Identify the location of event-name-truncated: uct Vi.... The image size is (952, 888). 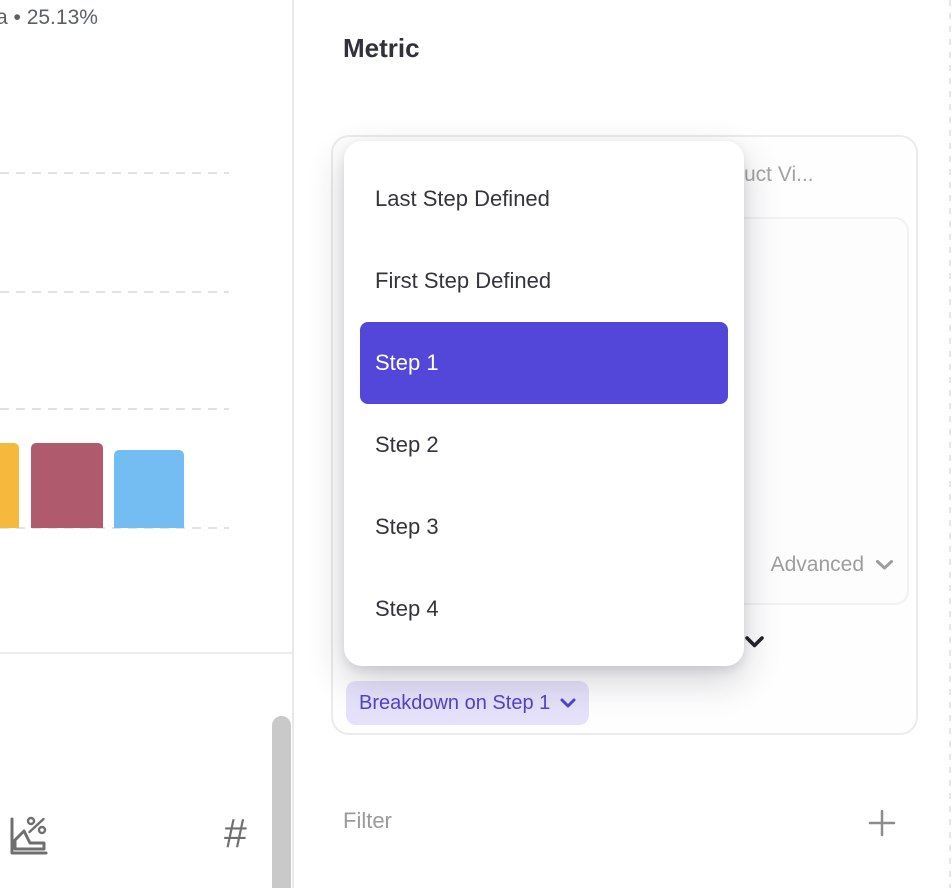
(779, 174).